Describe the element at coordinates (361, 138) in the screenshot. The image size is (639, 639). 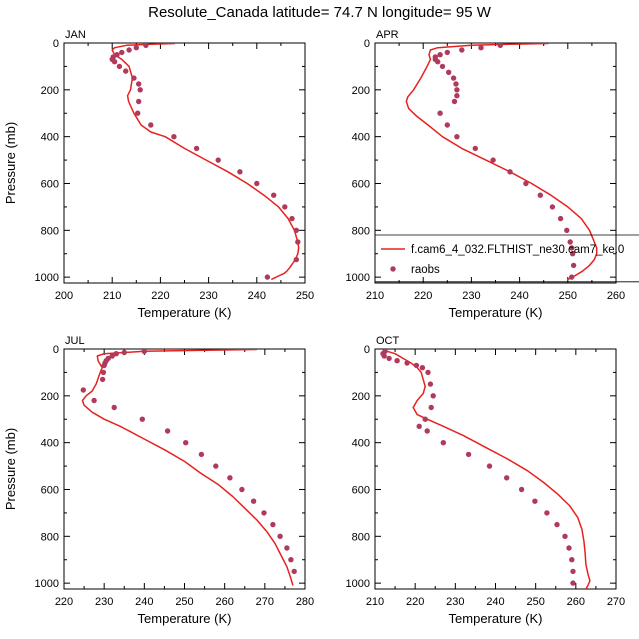
I see `y-tick-label: 400` at that location.